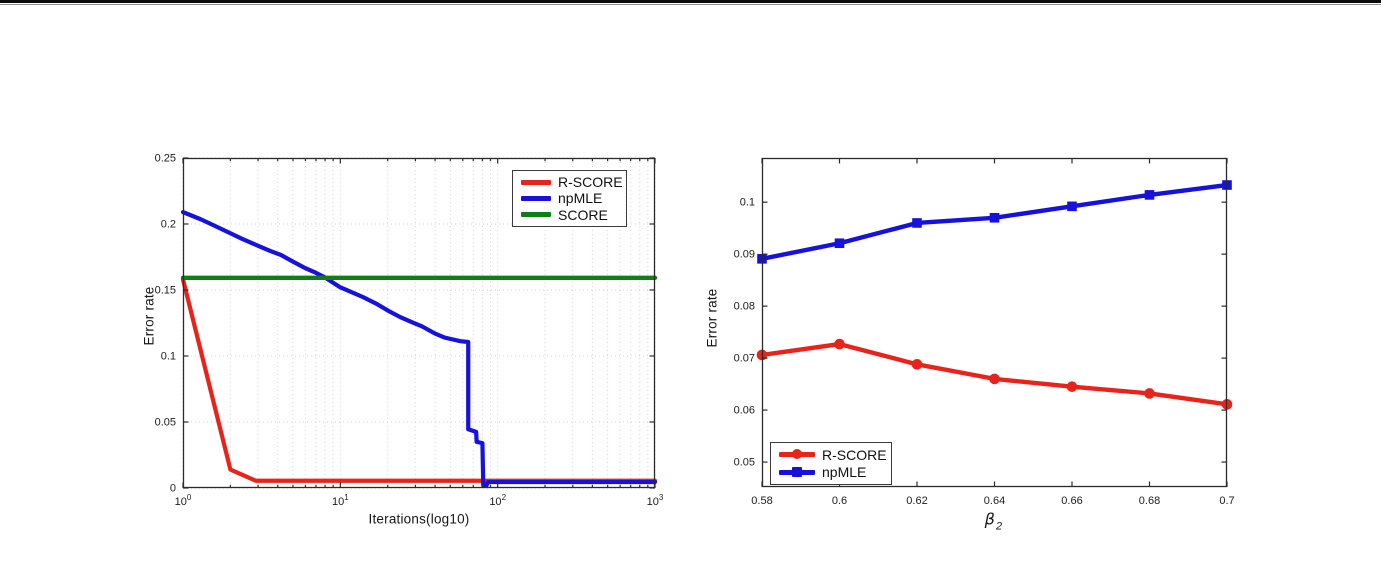 The image size is (1381, 576). Describe the element at coordinates (1226, 501) in the screenshot. I see `x-tick-label: 0.7` at that location.